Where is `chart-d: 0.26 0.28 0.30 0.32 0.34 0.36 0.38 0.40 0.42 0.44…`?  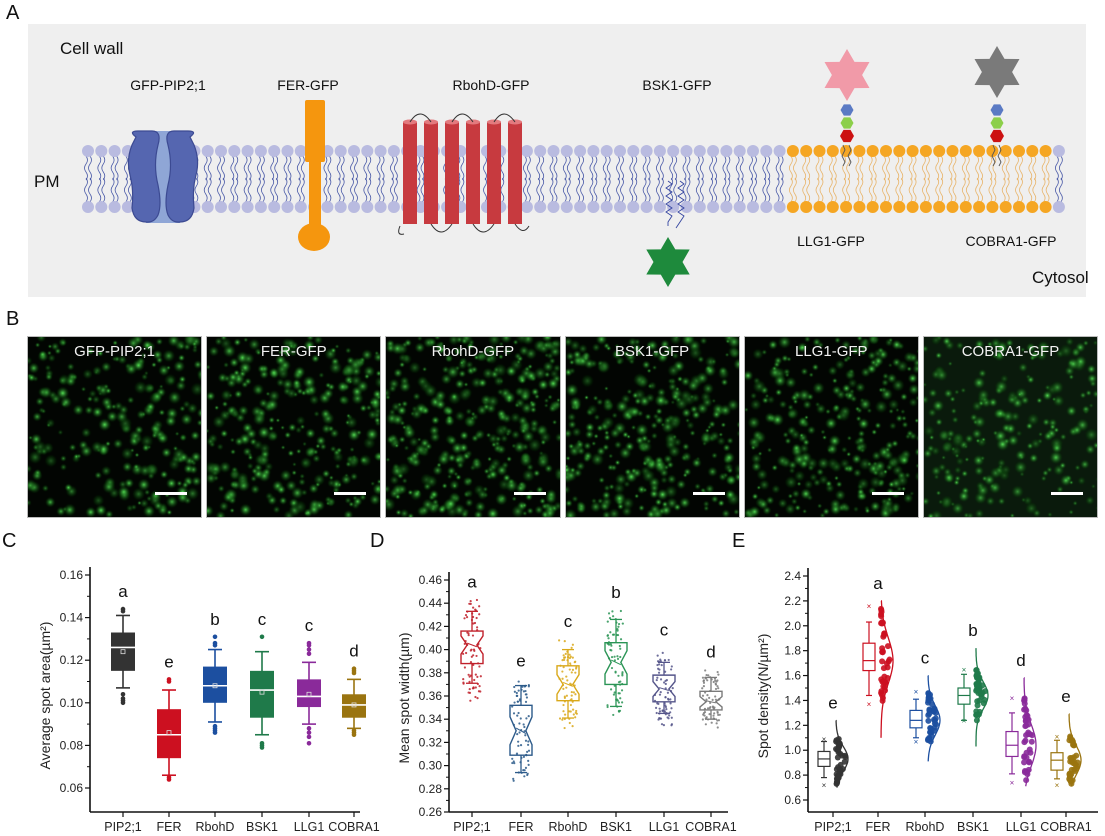 chart-d: 0.26 0.28 0.30 0.32 0.34 0.36 0.38 0.40 0.42 0.44… is located at coordinates (566, 703).